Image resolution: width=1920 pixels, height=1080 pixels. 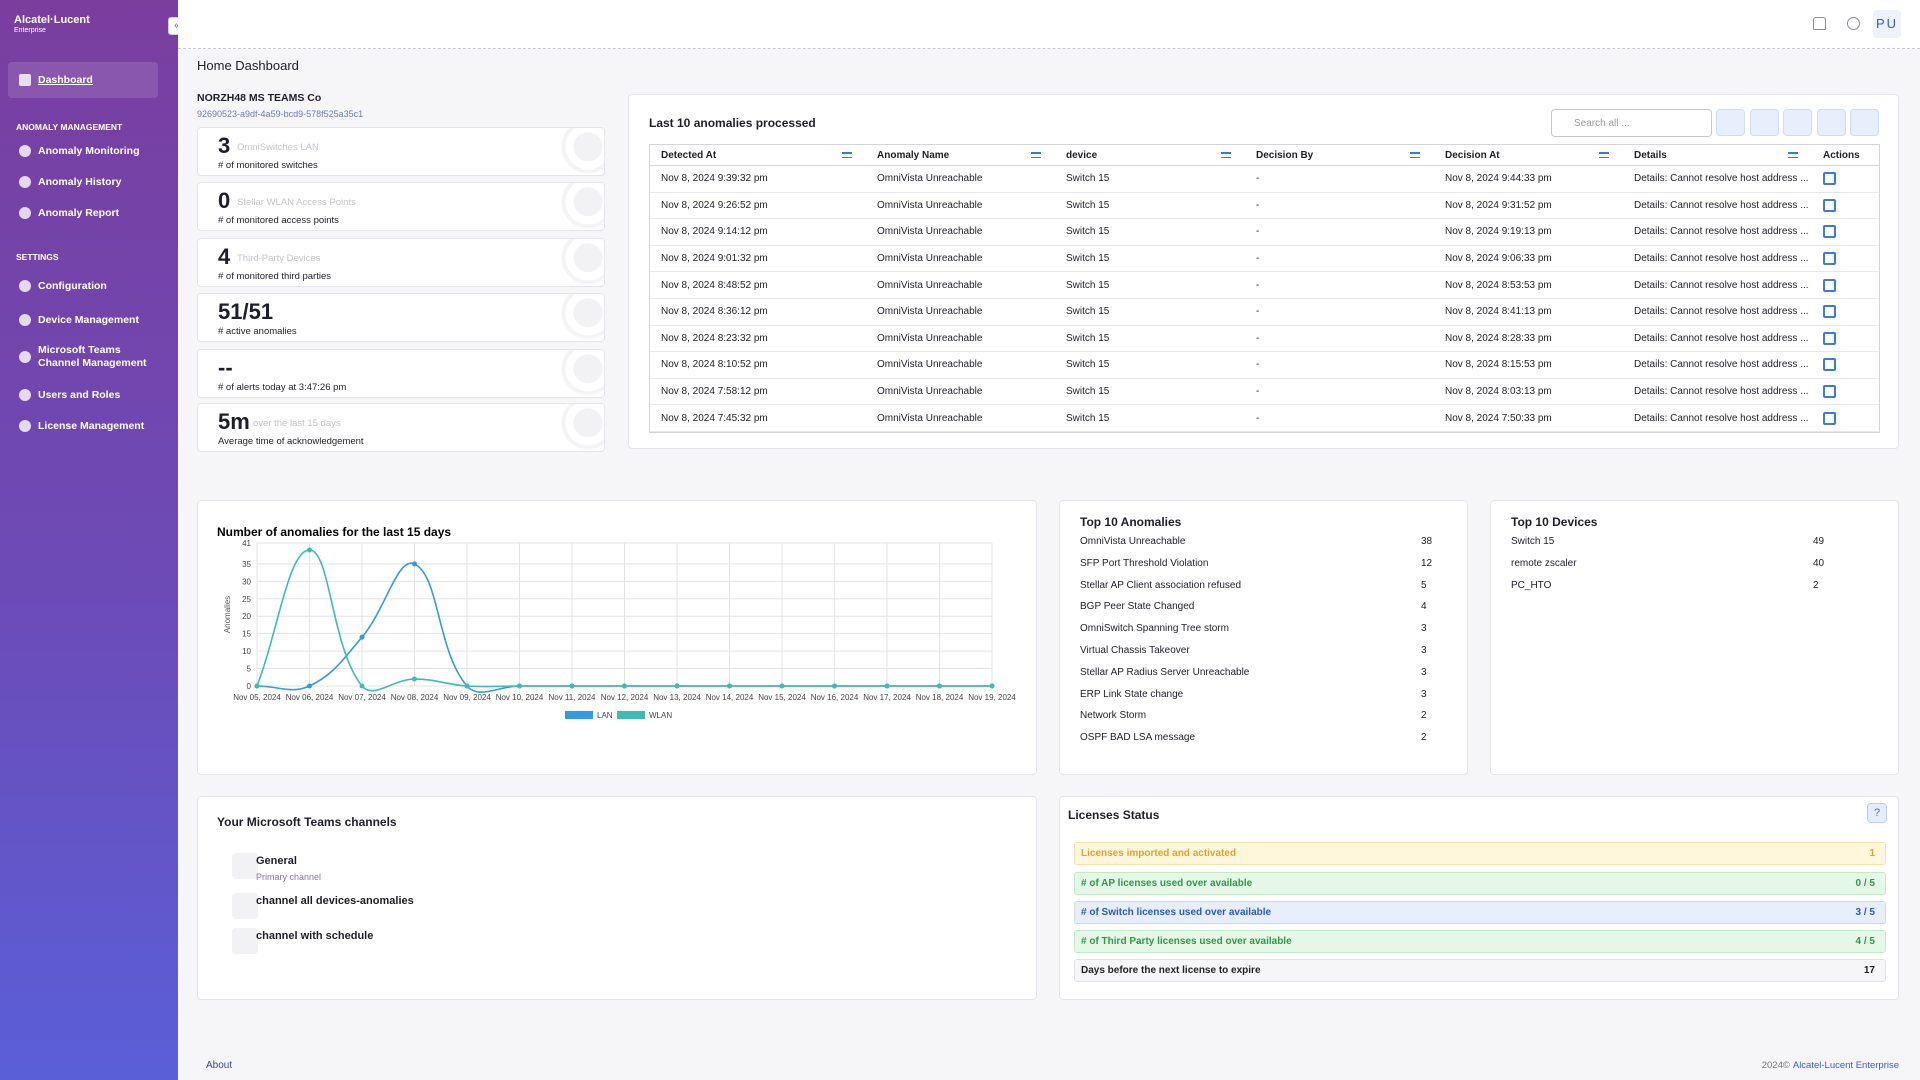 I want to click on list-count: 3, so click(x=1424, y=628).